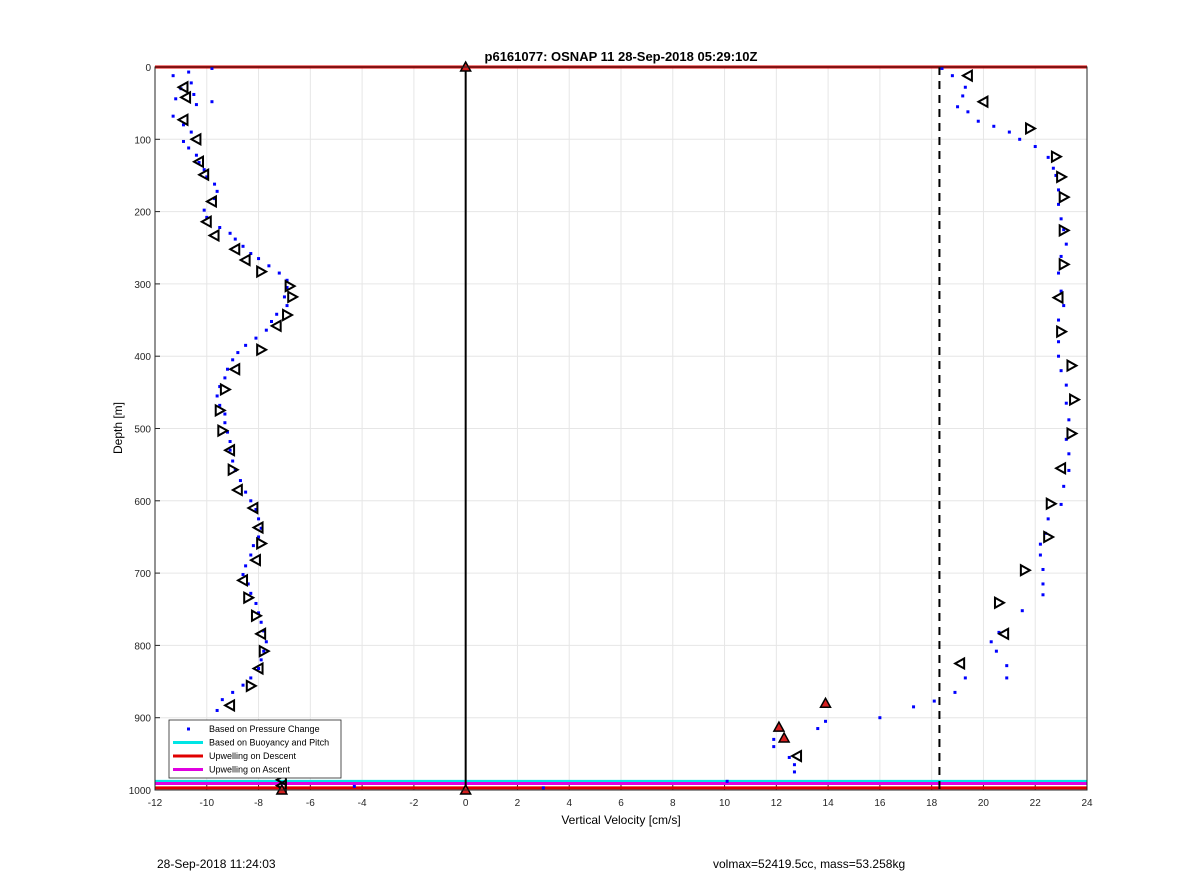  Describe the element at coordinates (569, 803) in the screenshot. I see `x-tick-label: 4` at that location.